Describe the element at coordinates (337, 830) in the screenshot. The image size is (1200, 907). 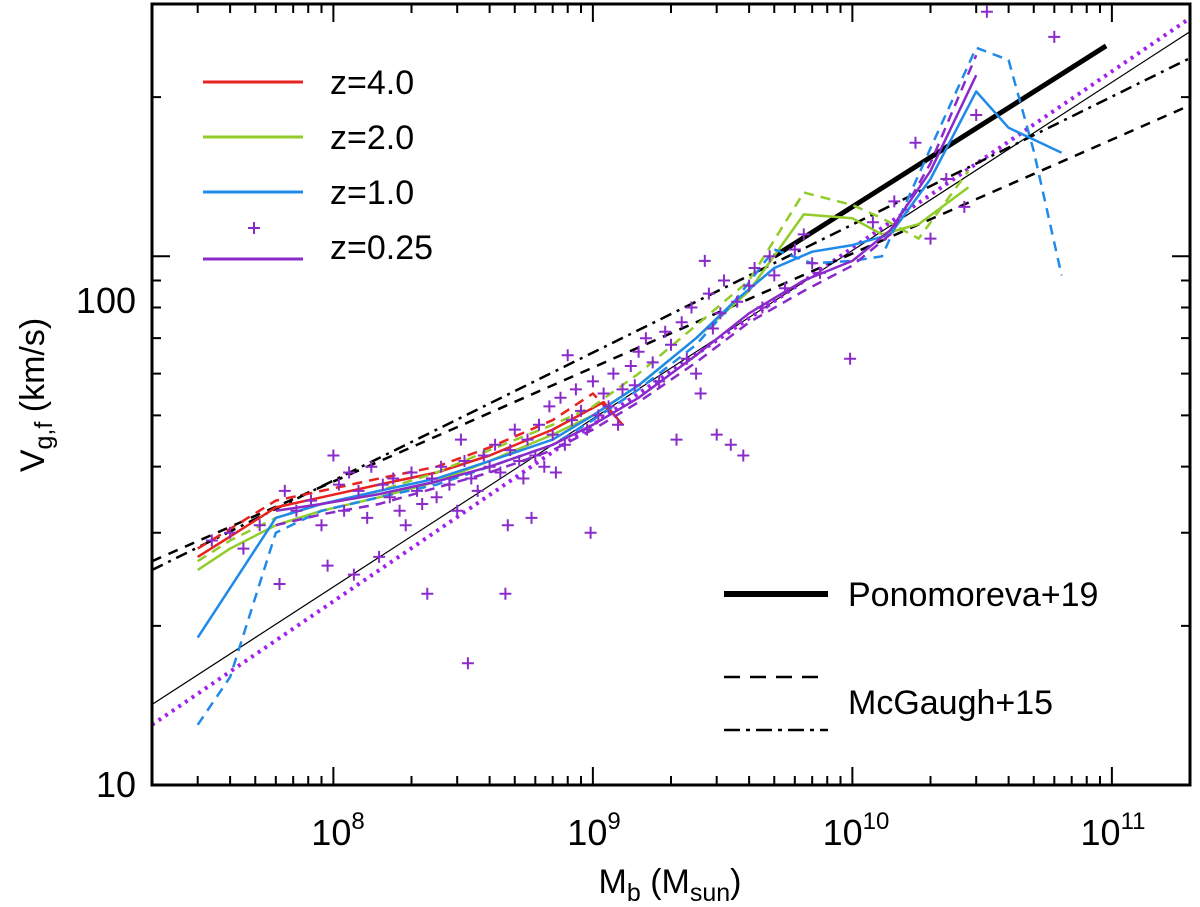
I see `x-tick-label: 10⁸` at that location.